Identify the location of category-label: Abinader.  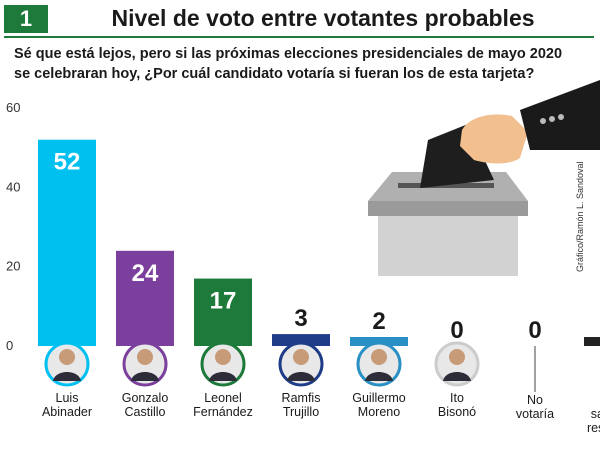
(67, 412).